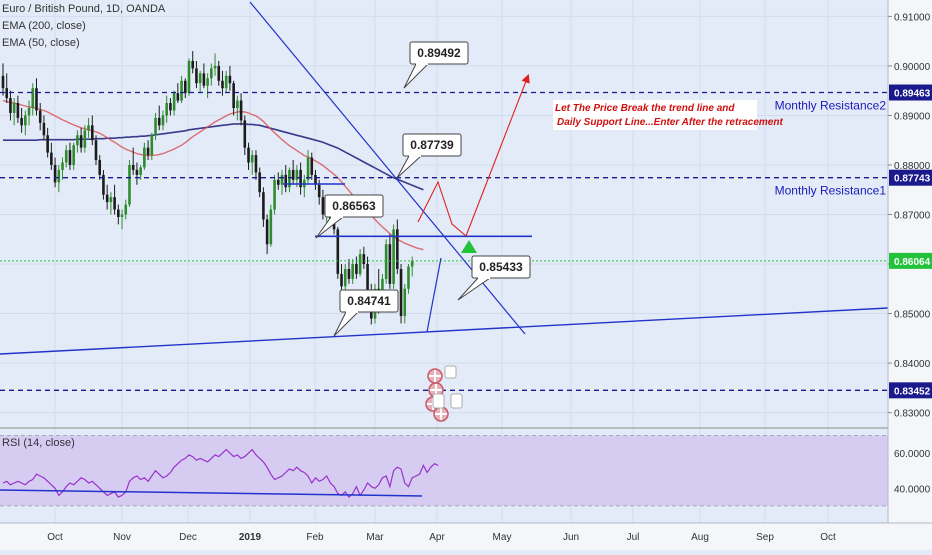 This screenshot has height=555, width=932. I want to click on rebound-sketch-line, so click(434, 295).